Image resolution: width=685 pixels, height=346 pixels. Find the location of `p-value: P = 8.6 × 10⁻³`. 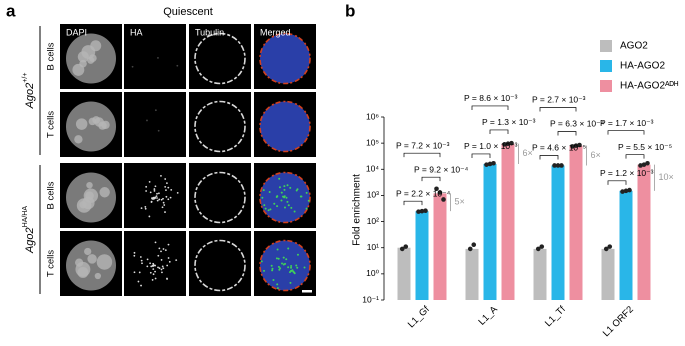

p-value: P = 8.6 × 10⁻³ is located at coordinates (491, 98).